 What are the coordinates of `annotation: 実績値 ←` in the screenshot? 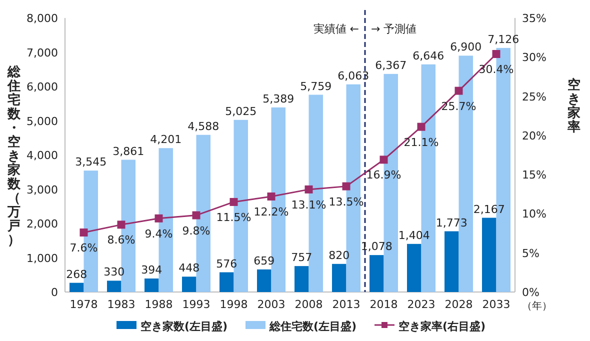 It's located at (336, 29).